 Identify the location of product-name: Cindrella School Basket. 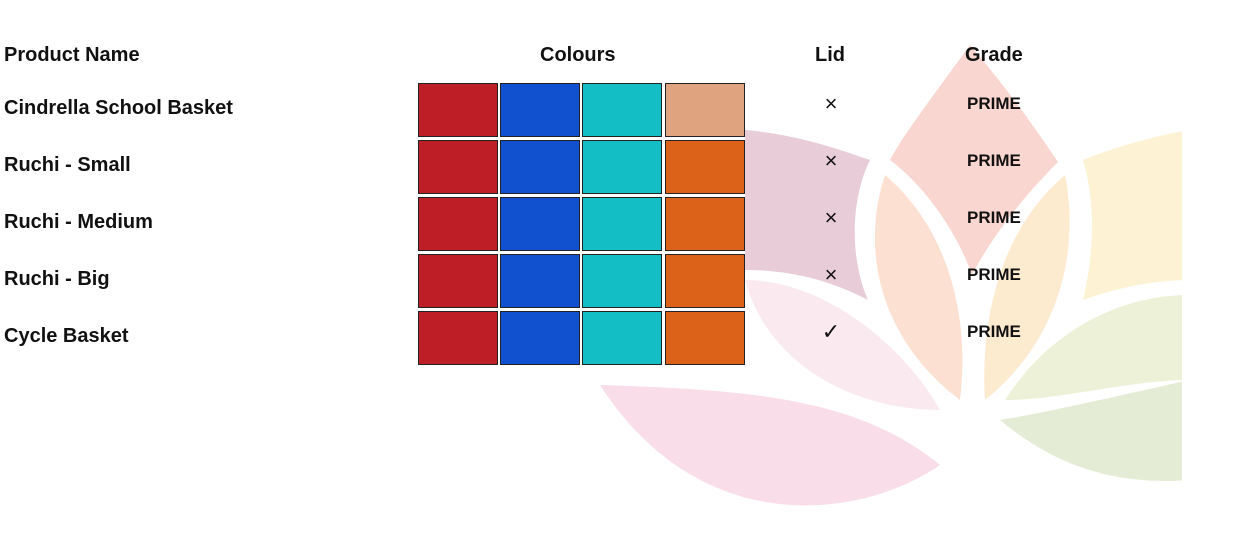
(118, 108).